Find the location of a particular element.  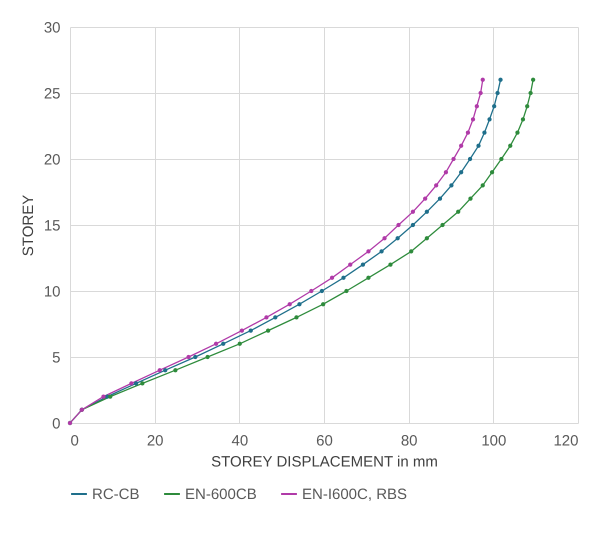

x-tick-label: 60 is located at coordinates (324, 441).